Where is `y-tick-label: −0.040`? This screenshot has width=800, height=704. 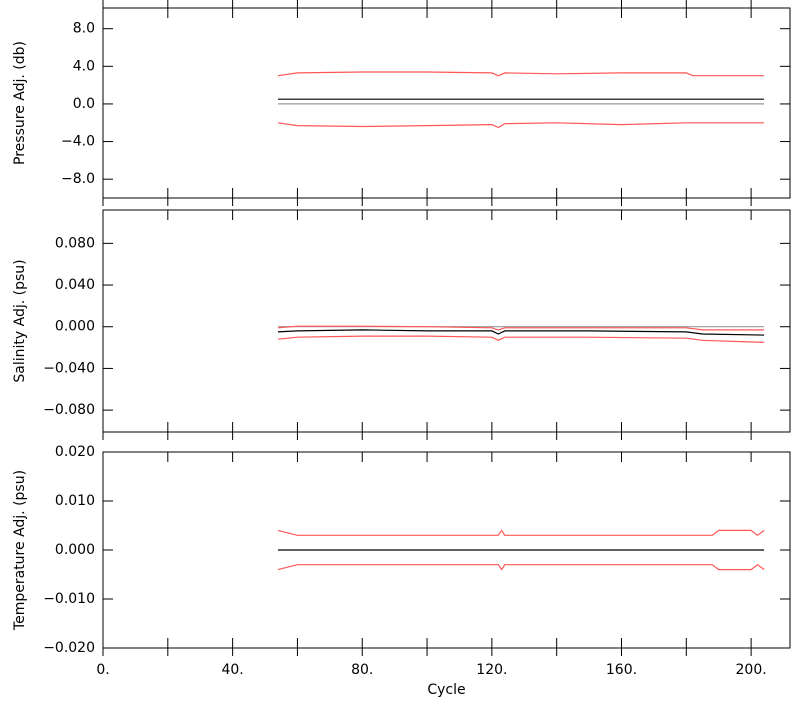
y-tick-label: −0.040 is located at coordinates (69, 368).